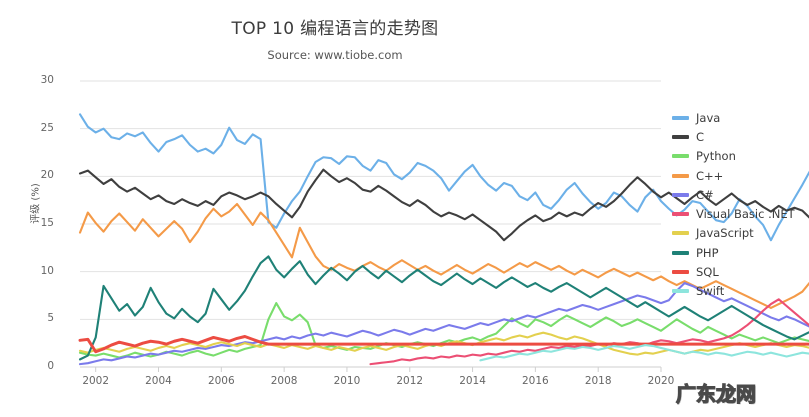 Image resolution: width=809 pixels, height=417 pixels. What do you see at coordinates (739, 271) in the screenshot?
I see `legend-item-sql: SQL` at bounding box center [739, 271].